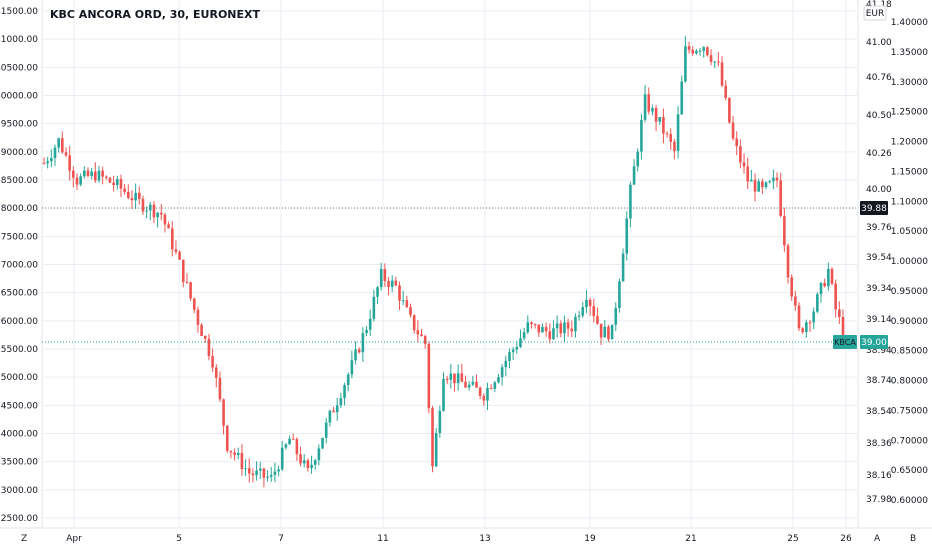  I want to click on time-tick-label: 21, so click(690, 539).